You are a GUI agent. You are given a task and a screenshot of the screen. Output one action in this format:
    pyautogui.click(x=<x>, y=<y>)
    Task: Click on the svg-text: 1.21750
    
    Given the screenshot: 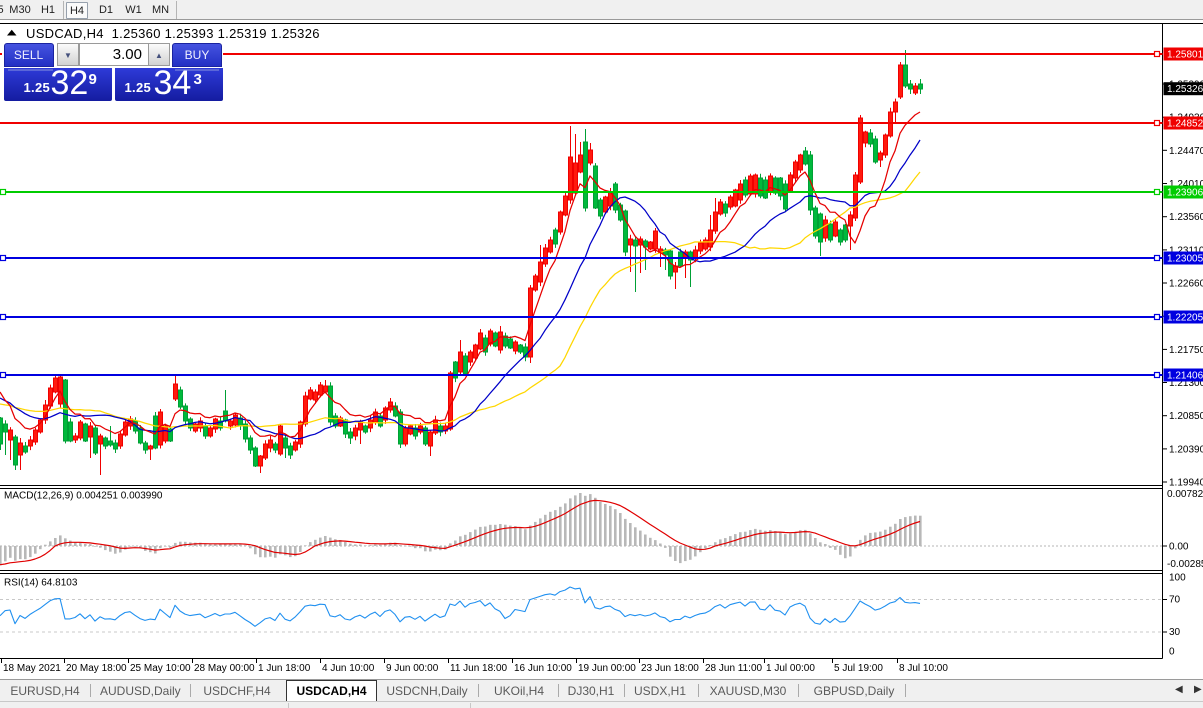 What is the action you would take?
    pyautogui.click(x=1186, y=350)
    